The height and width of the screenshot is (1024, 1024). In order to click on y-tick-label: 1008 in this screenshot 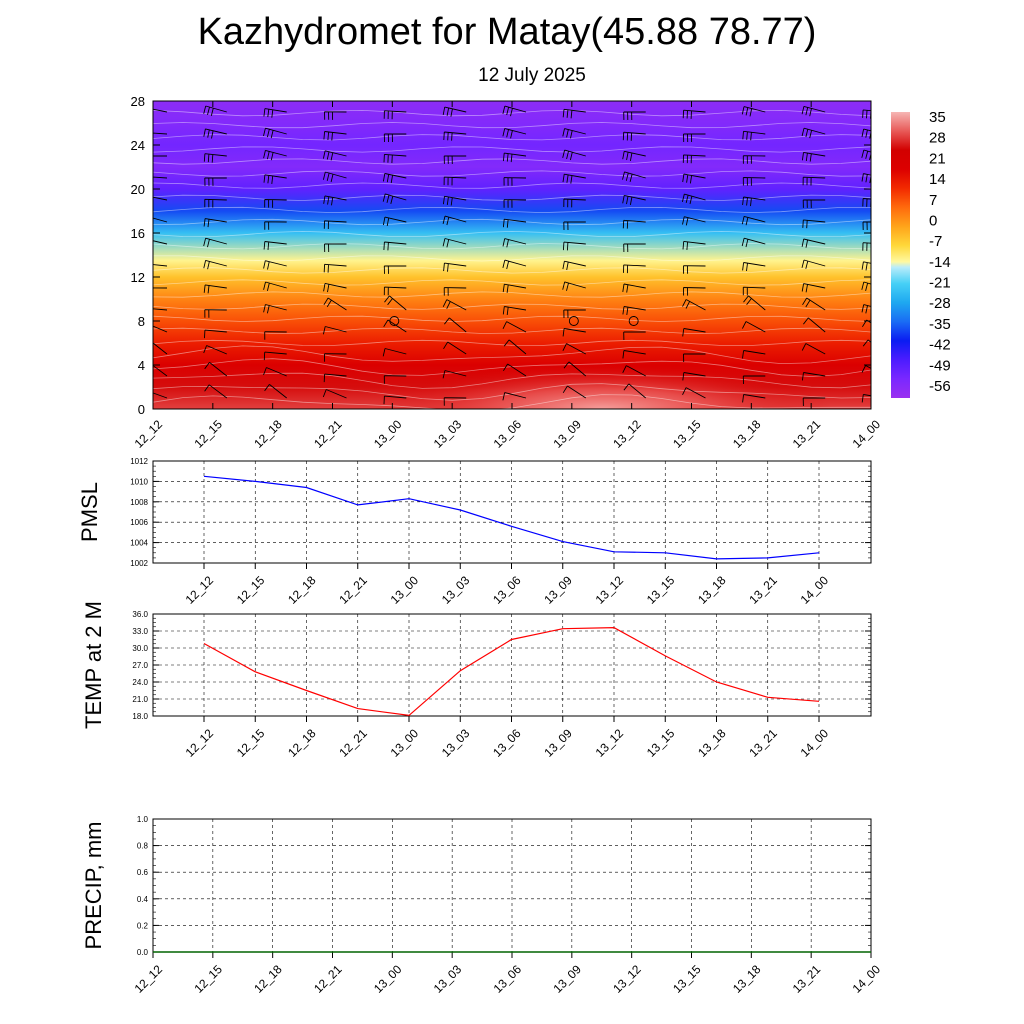, I will do `click(139, 502)`.